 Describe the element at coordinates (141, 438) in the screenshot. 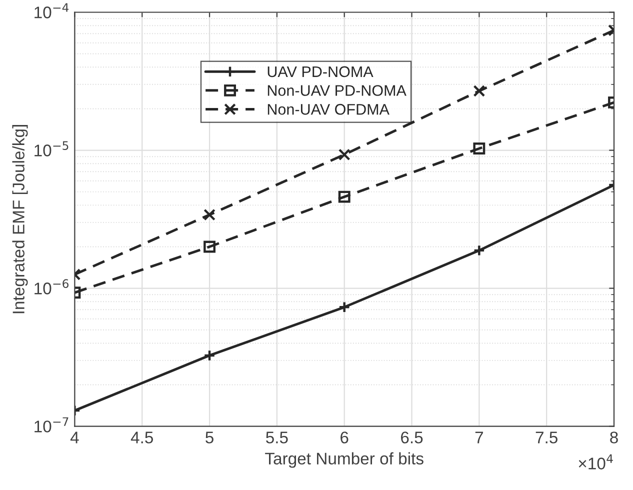

I see `x-tick-label: 4.5` at that location.